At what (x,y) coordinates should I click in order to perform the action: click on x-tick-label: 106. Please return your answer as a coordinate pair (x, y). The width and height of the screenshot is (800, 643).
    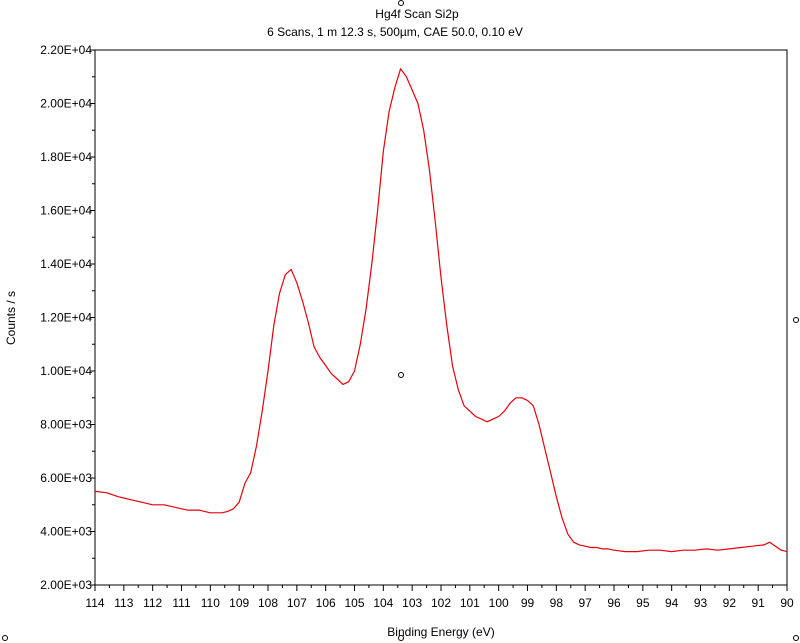
    Looking at the image, I should click on (326, 603).